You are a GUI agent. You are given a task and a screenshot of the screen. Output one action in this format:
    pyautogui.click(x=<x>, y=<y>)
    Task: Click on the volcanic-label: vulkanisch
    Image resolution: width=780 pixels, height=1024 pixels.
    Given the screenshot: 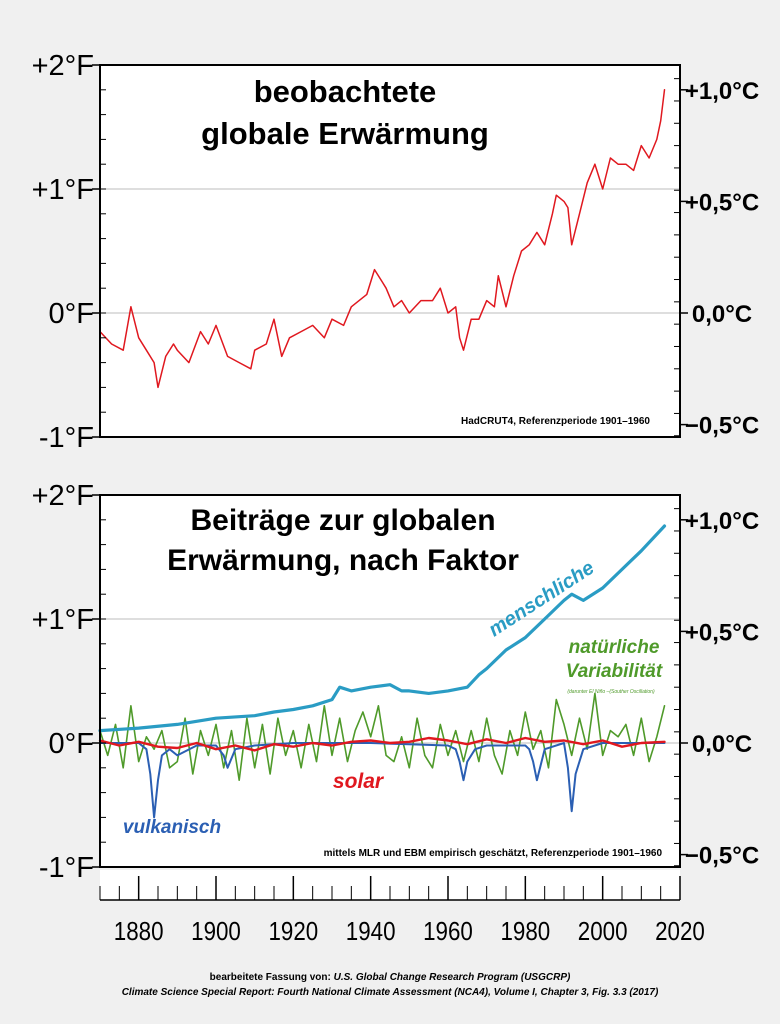 What is the action you would take?
    pyautogui.click(x=172, y=827)
    